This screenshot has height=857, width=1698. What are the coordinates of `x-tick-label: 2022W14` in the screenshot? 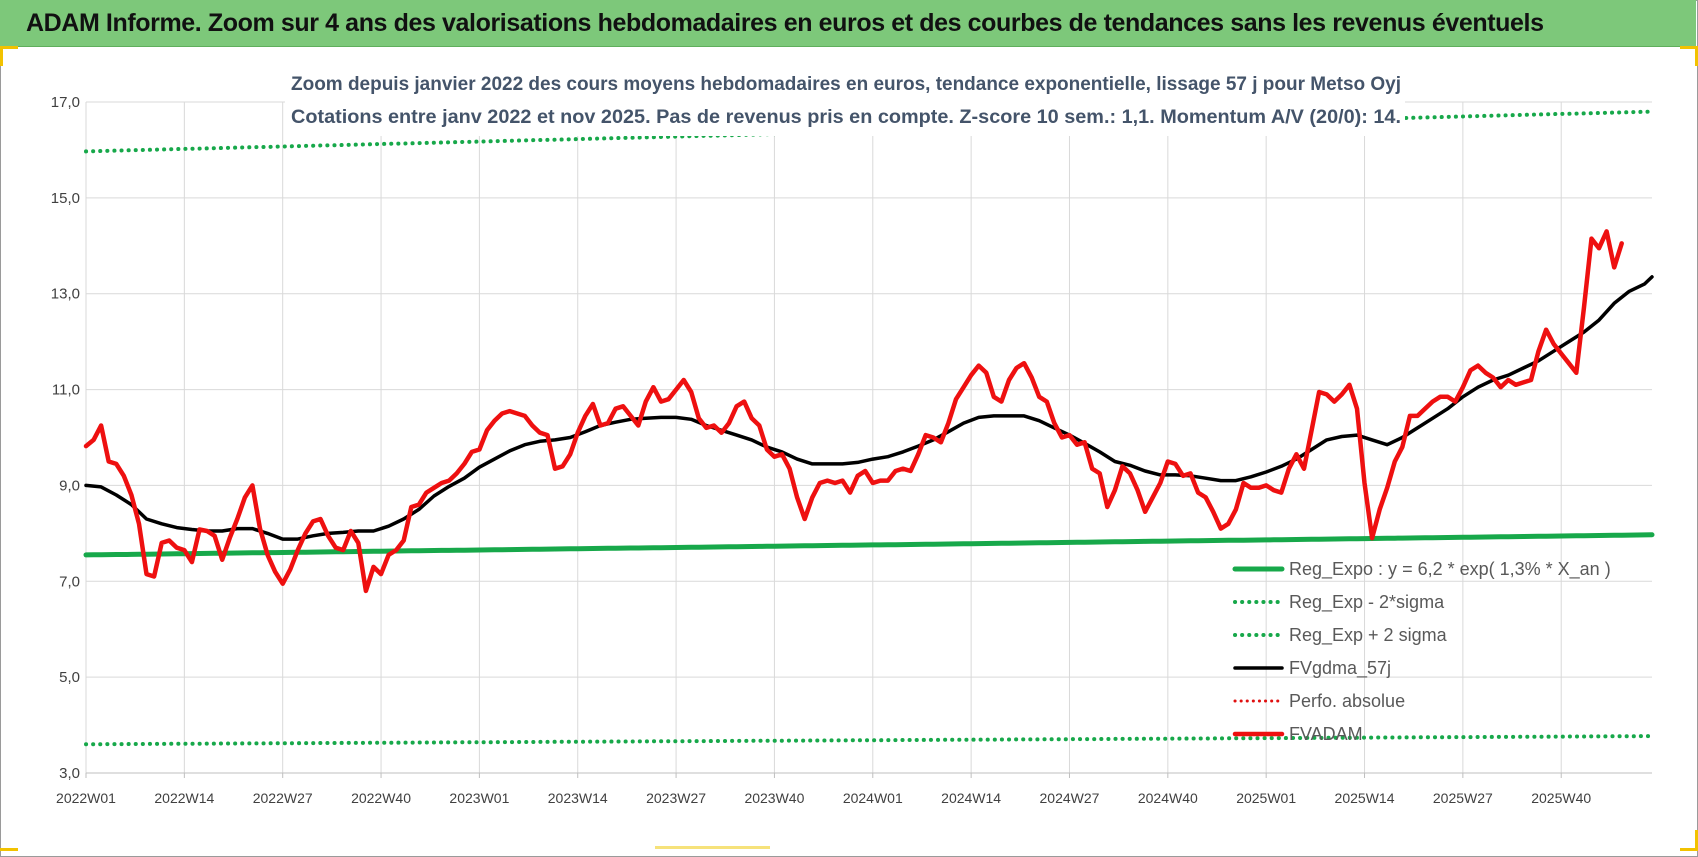 It's located at (184, 798).